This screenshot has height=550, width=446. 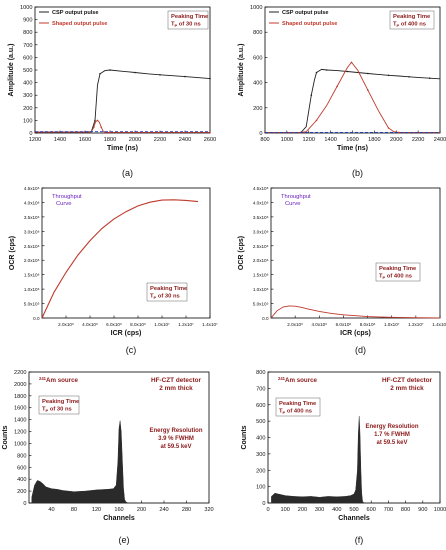 I want to click on y-tick-label: 100, so click(x=260, y=488).